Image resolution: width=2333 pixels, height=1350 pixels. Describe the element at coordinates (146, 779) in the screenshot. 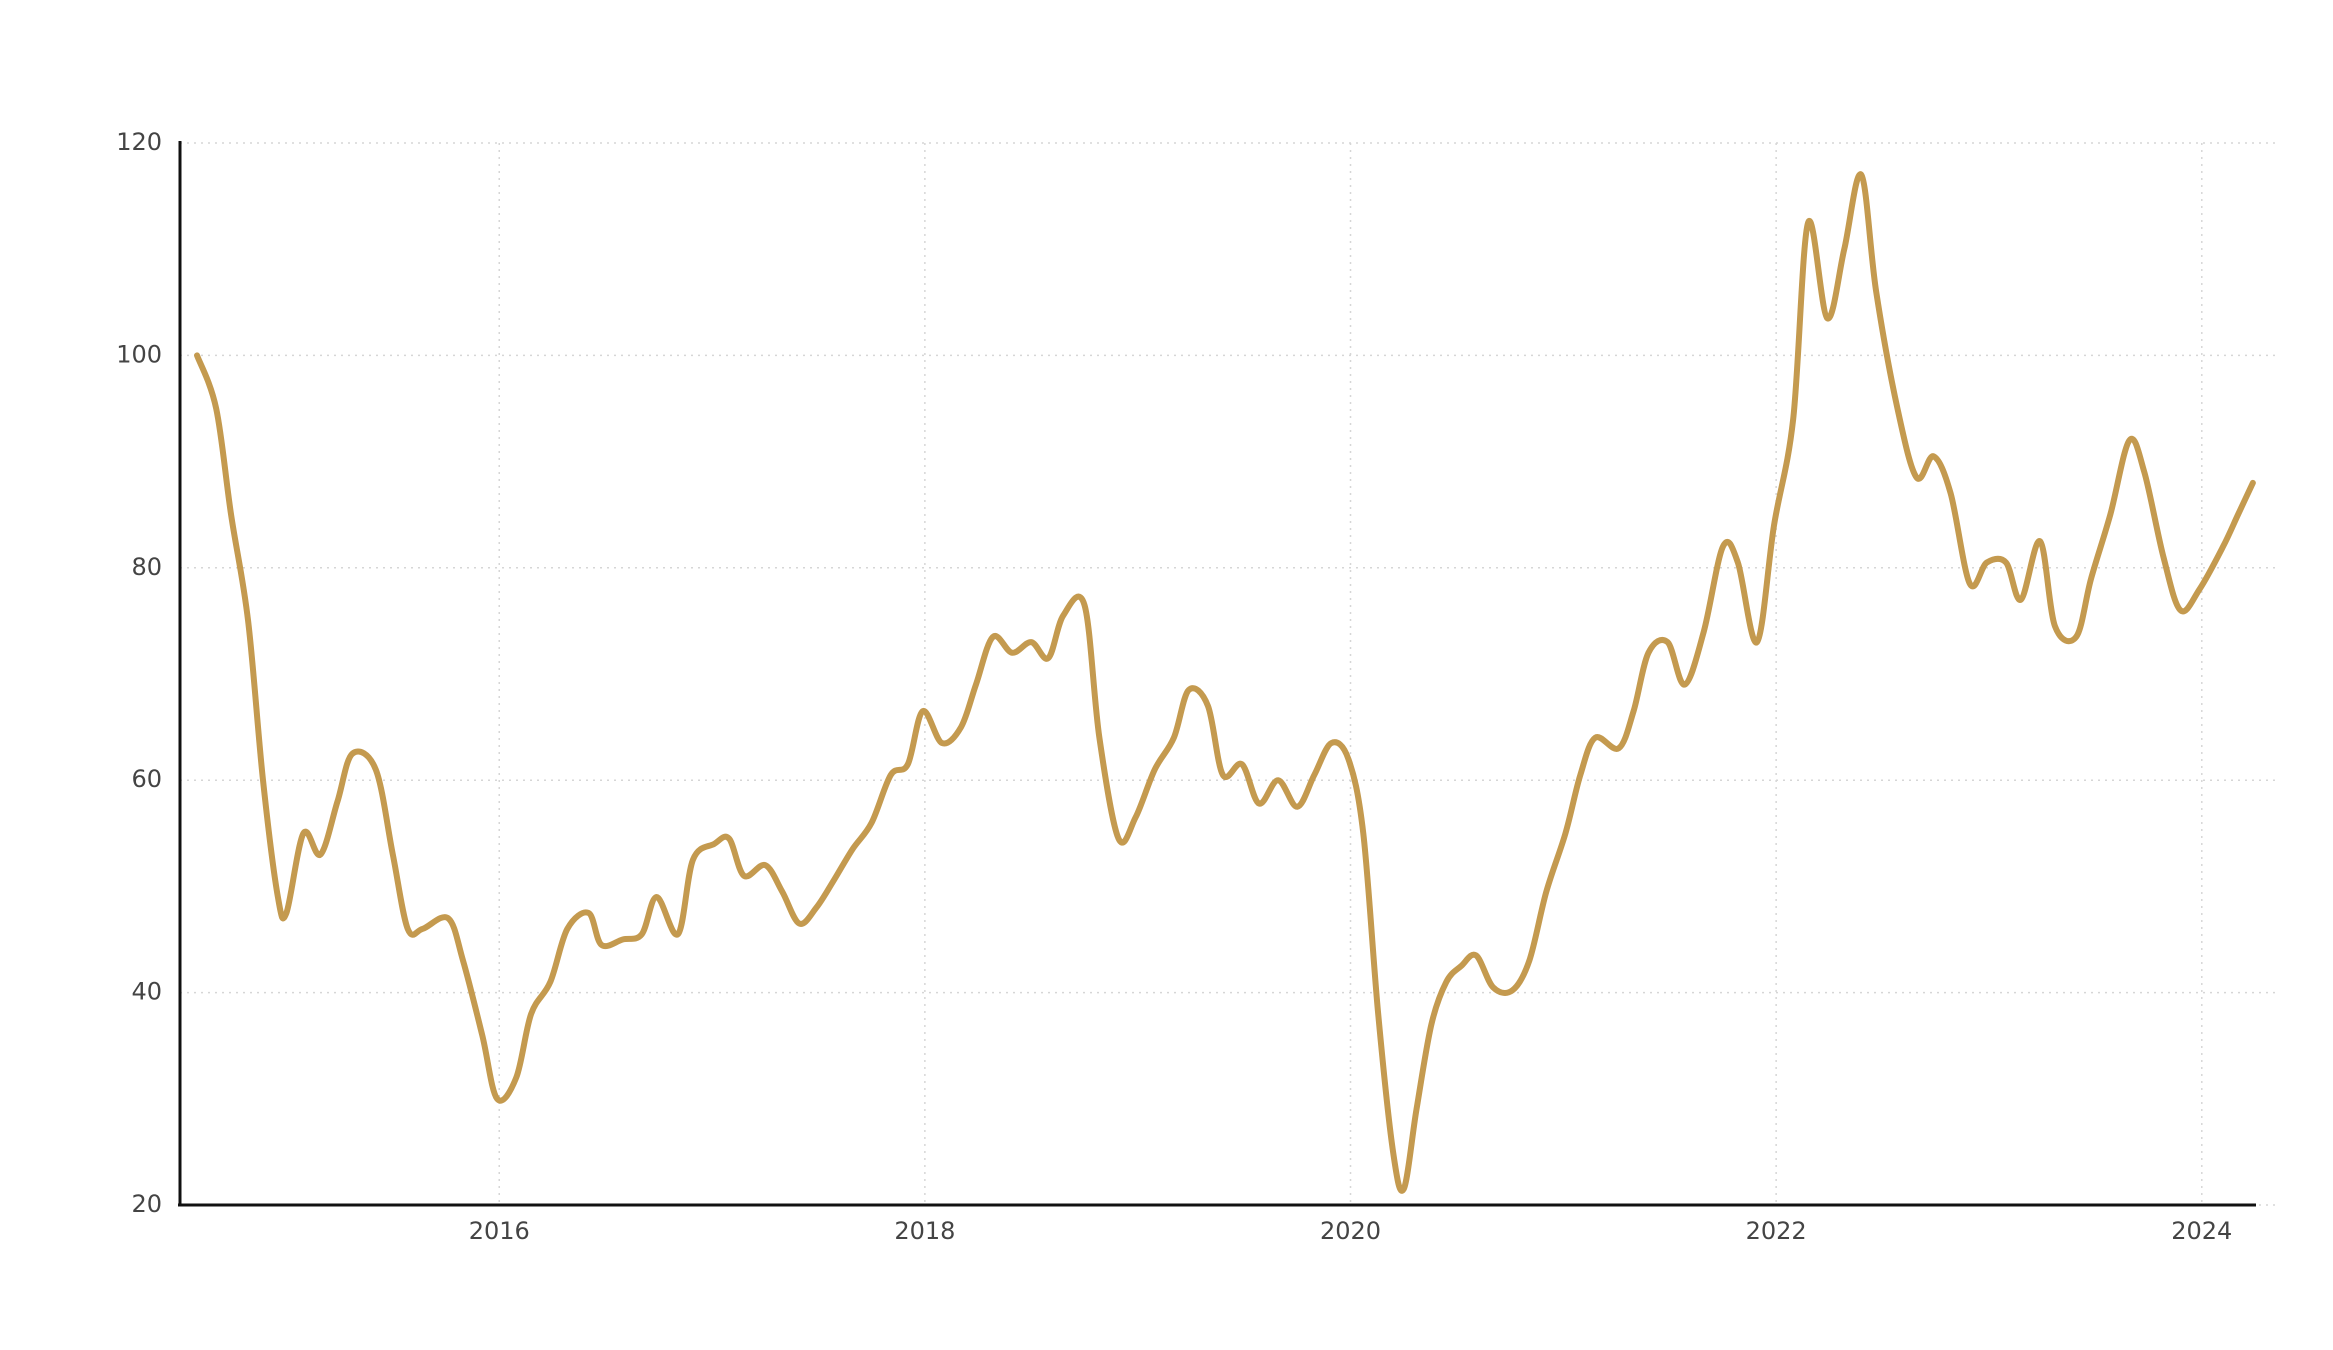

I see `y-tick-label: 60` at that location.